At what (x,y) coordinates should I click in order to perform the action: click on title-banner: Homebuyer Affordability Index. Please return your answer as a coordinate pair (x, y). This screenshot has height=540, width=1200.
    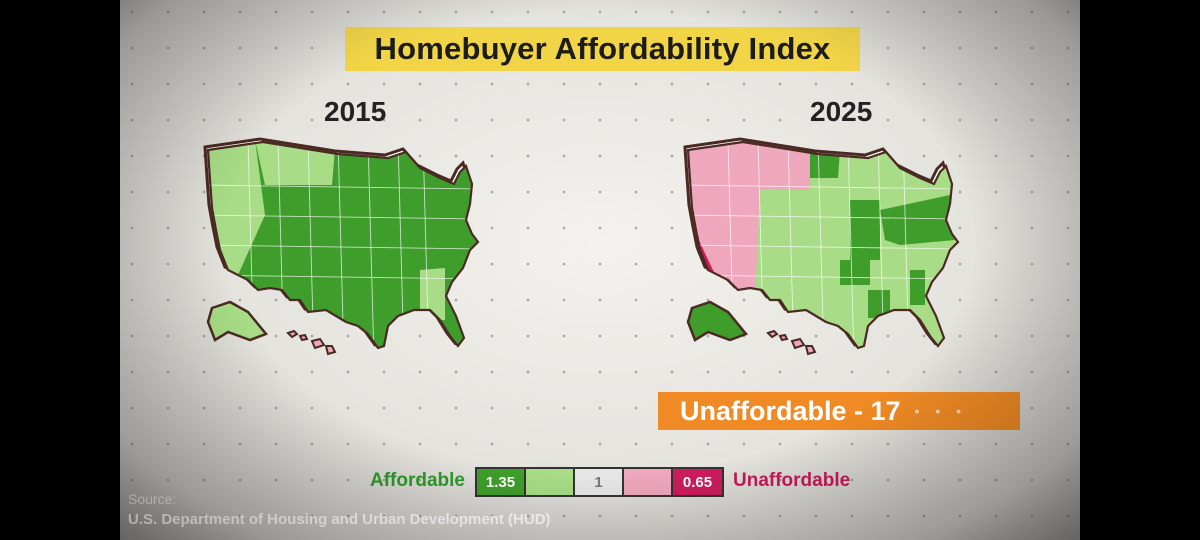
    Looking at the image, I should click on (602, 49).